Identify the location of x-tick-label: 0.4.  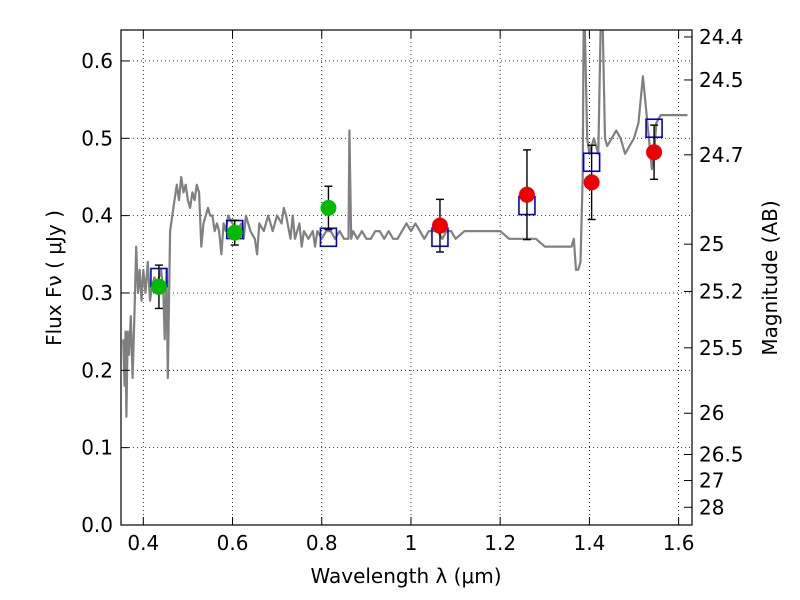
(143, 543).